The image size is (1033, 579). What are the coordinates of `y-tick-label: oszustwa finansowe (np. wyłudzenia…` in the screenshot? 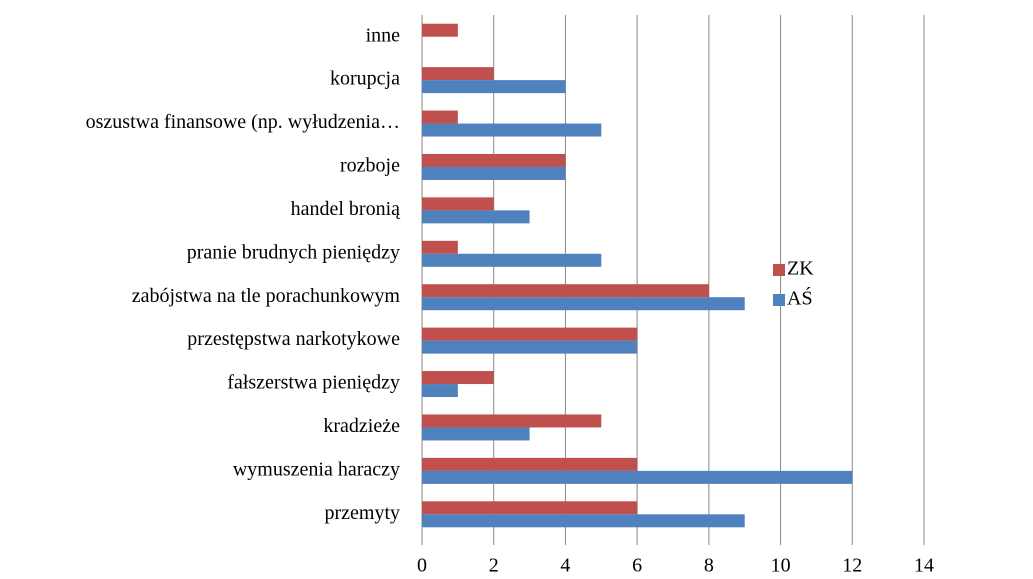 It's located at (243, 122).